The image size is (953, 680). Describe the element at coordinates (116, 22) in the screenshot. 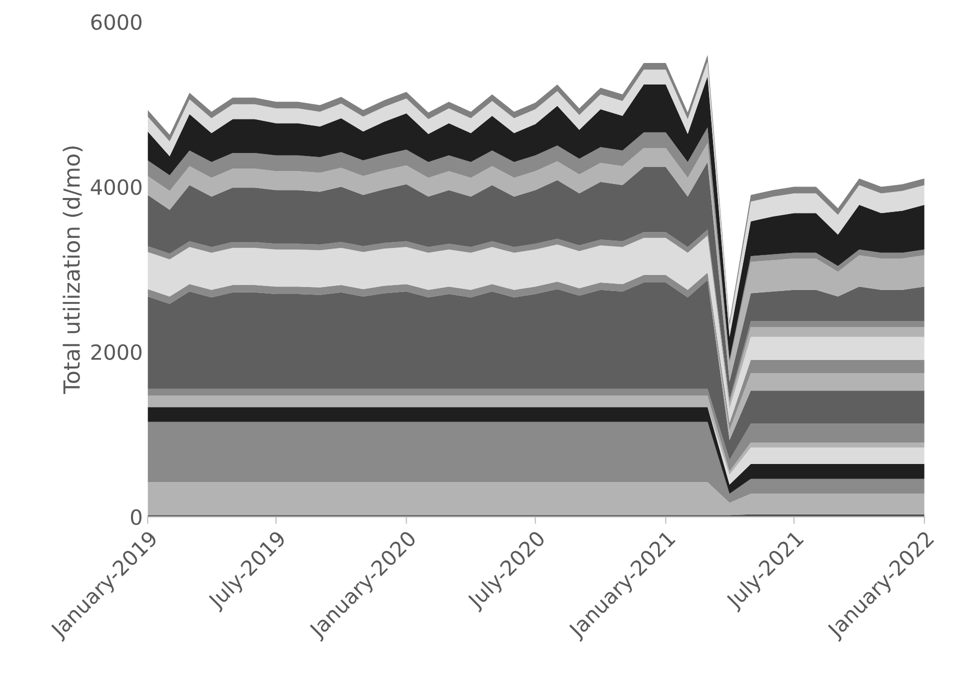

I see `y-tick-label: 6000` at that location.